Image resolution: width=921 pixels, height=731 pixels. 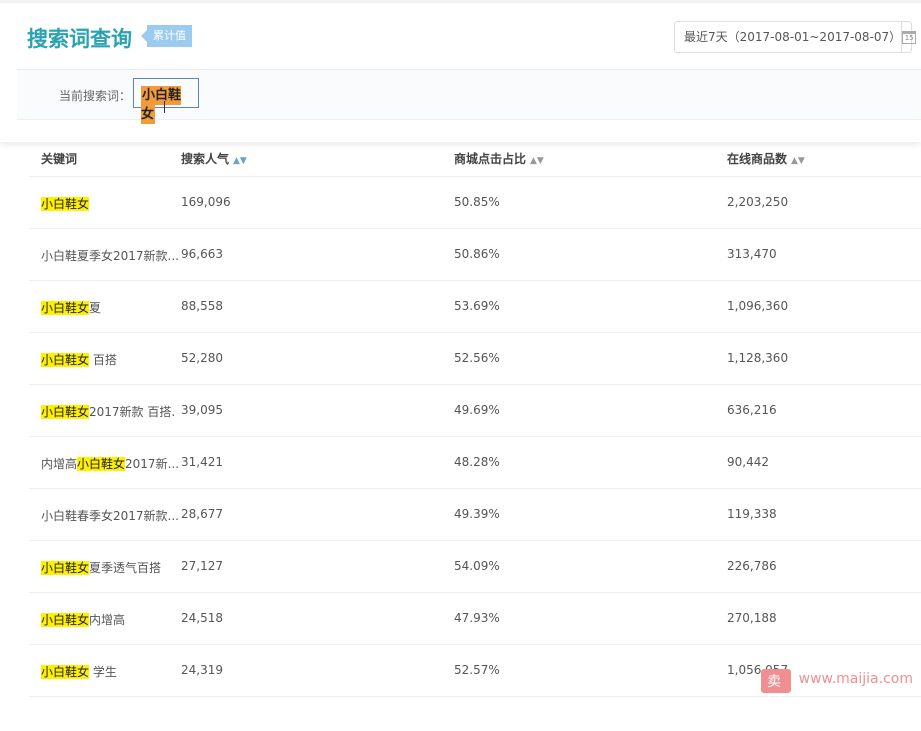 I want to click on cell-mall-ratio: 50.86%, so click(x=477, y=254).